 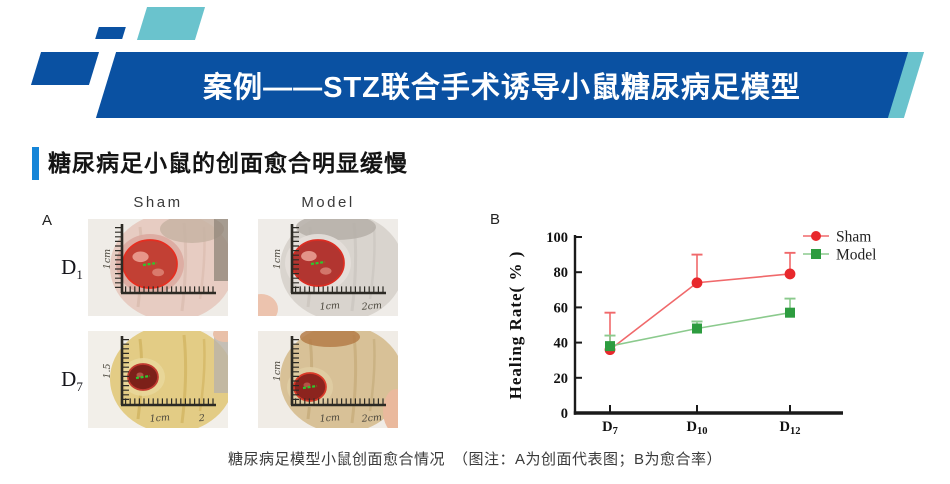 What do you see at coordinates (561, 379) in the screenshot?
I see `y-tick-label: 20` at bounding box center [561, 379].